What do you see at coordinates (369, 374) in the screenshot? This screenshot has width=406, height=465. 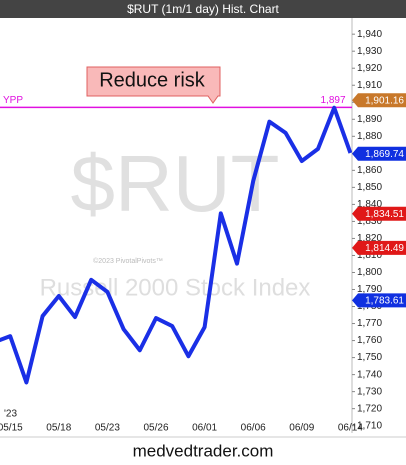 I see `y-tick-label: 1,740` at bounding box center [369, 374].